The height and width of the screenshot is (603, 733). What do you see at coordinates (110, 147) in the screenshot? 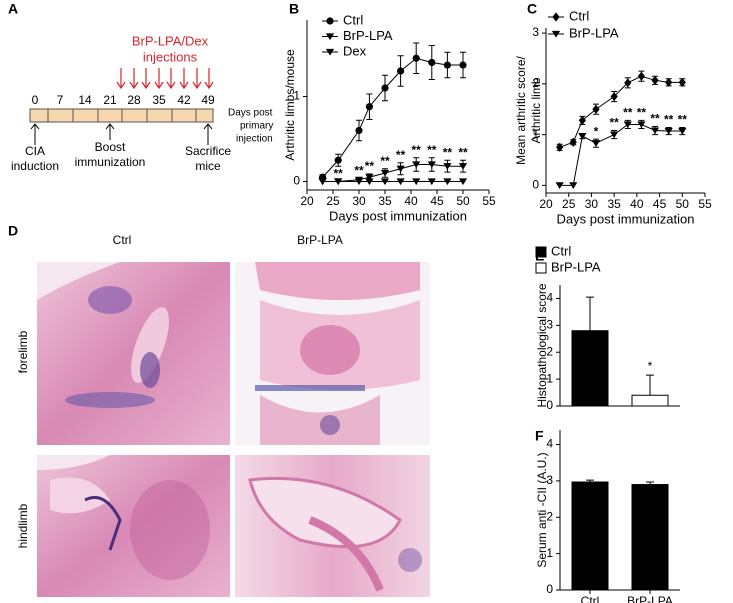
I see `event-label: Boost` at bounding box center [110, 147].